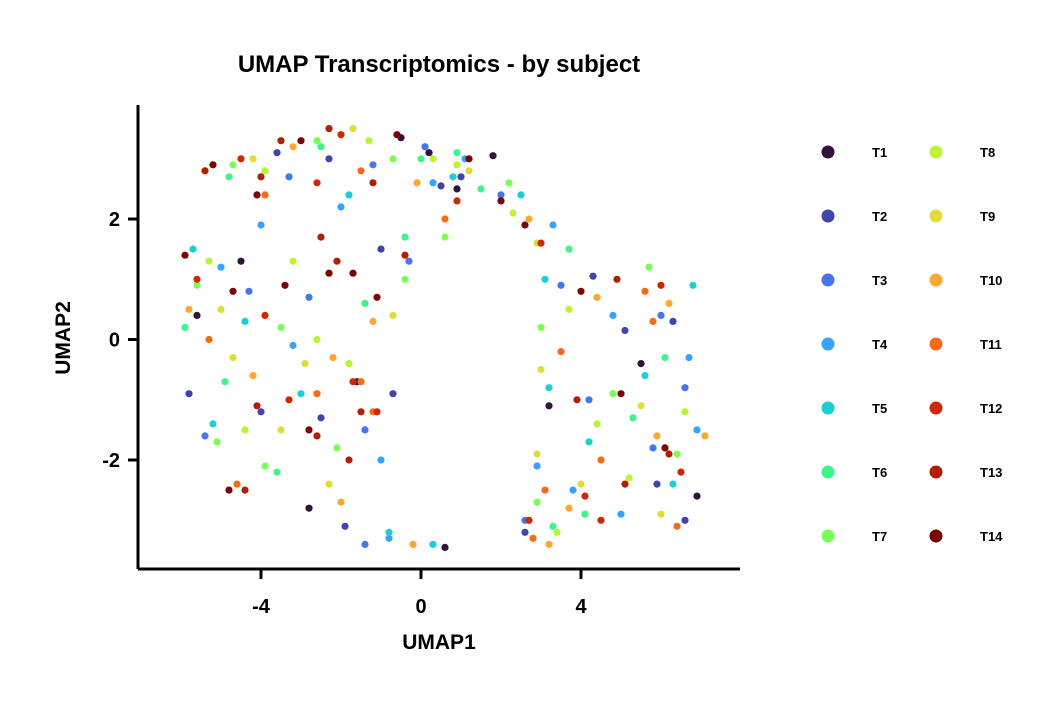 This screenshot has height=708, width=1062. Describe the element at coordinates (111, 461) in the screenshot. I see `y-tick-label: -2` at that location.